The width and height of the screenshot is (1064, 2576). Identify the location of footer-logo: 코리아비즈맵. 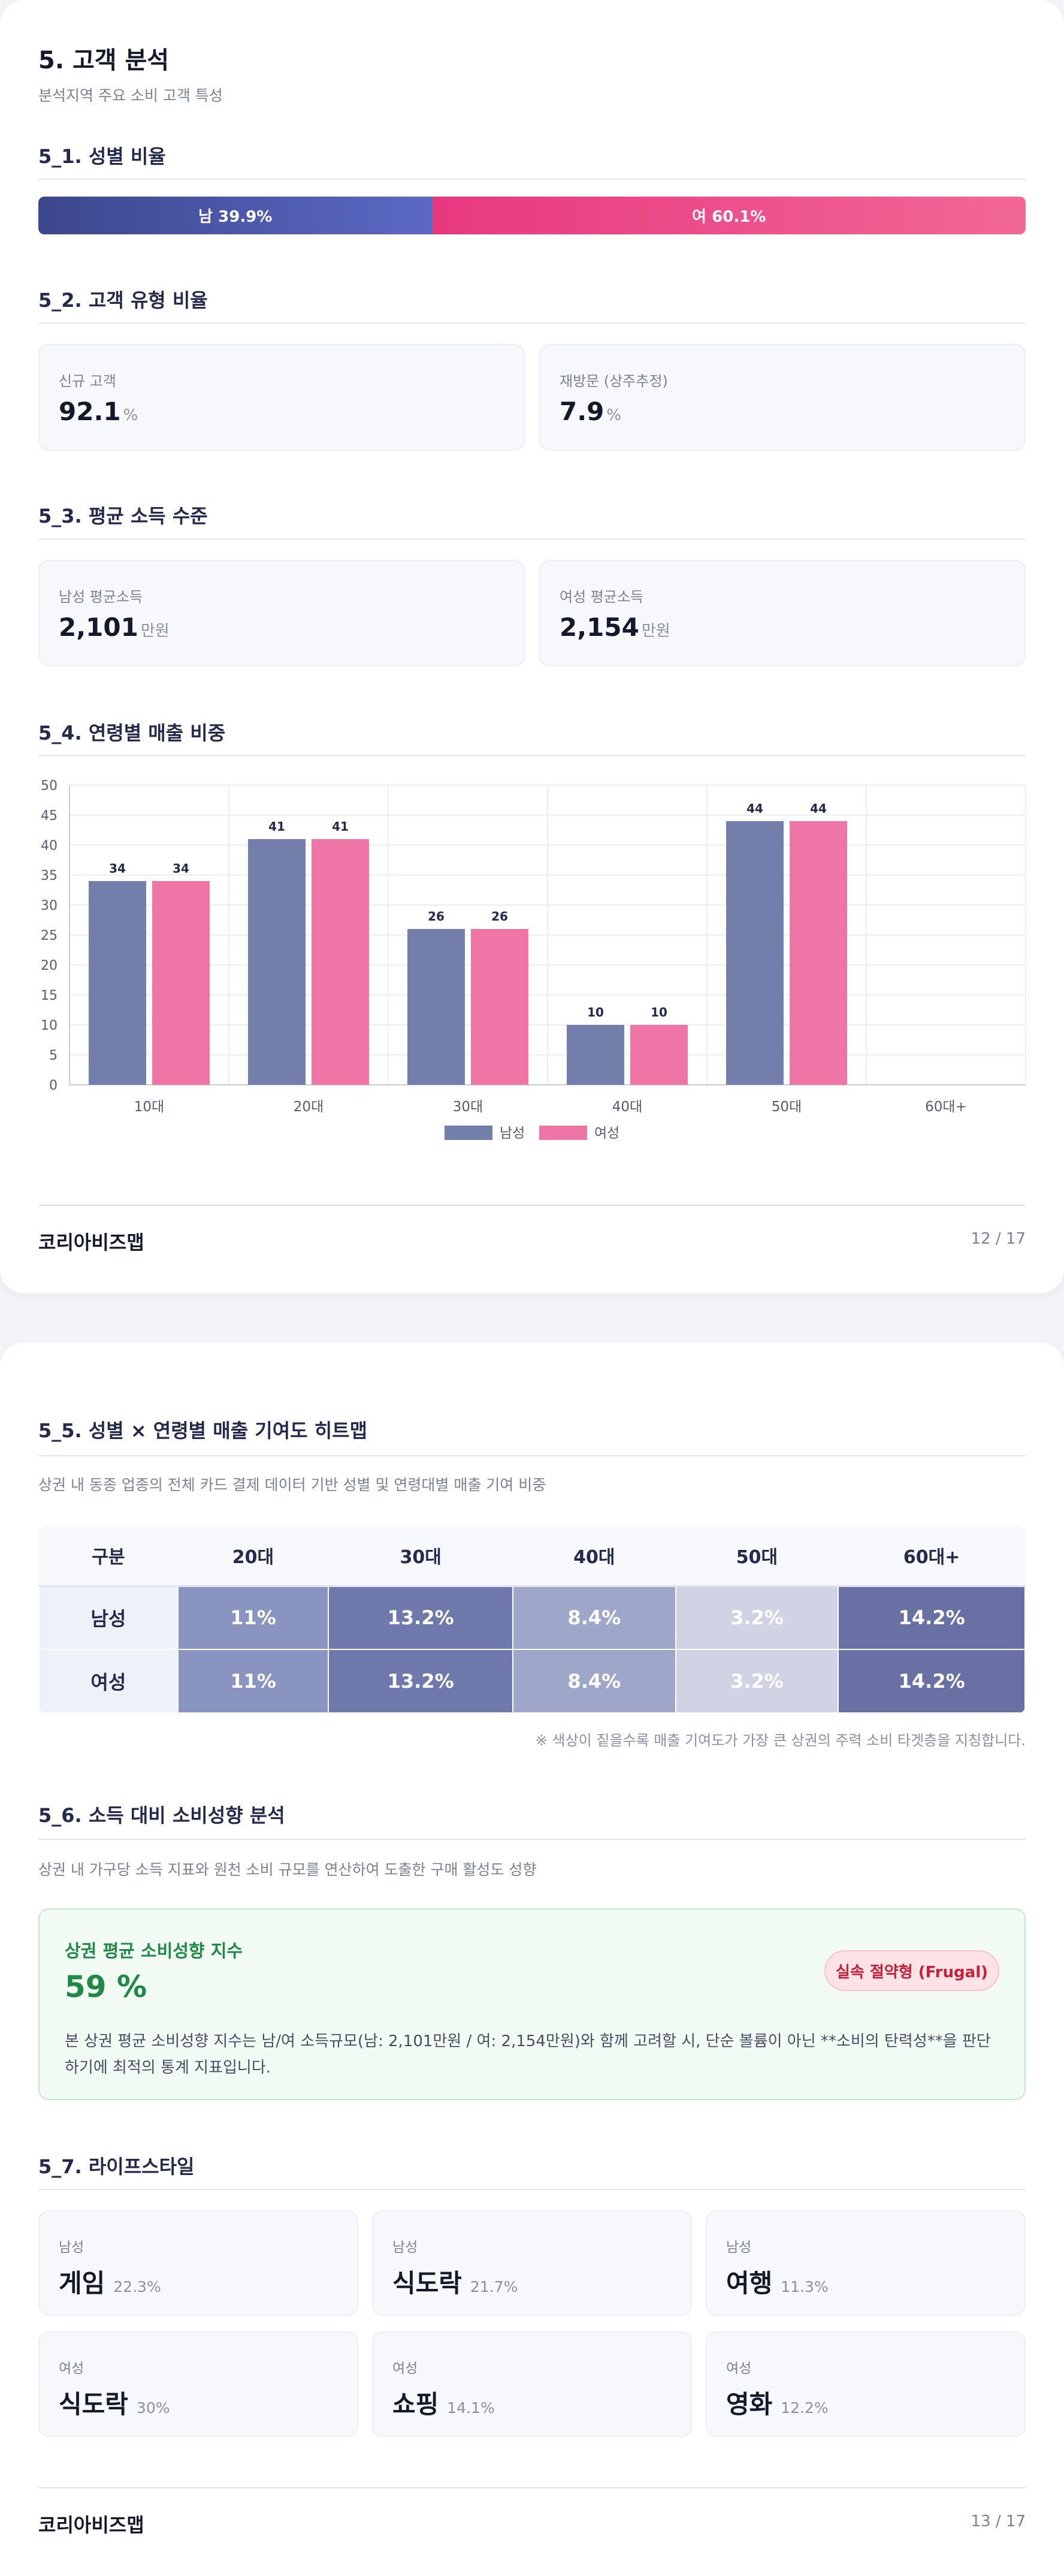
(91, 2525).